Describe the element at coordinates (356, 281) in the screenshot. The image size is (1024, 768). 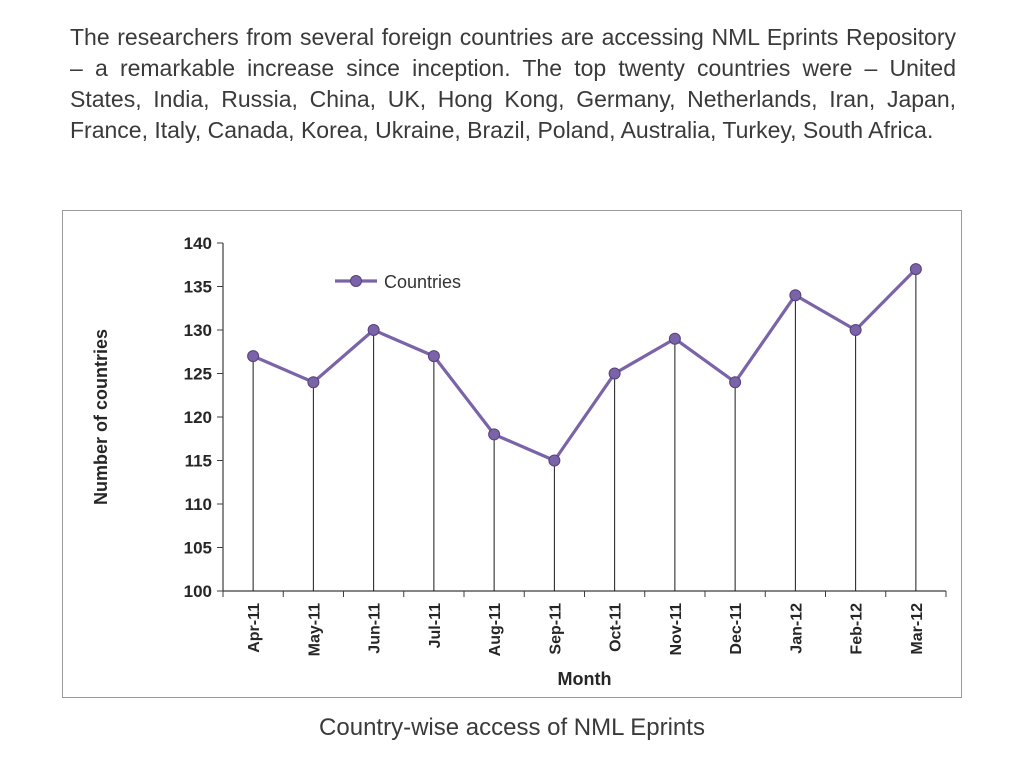
I see `legend-marker` at that location.